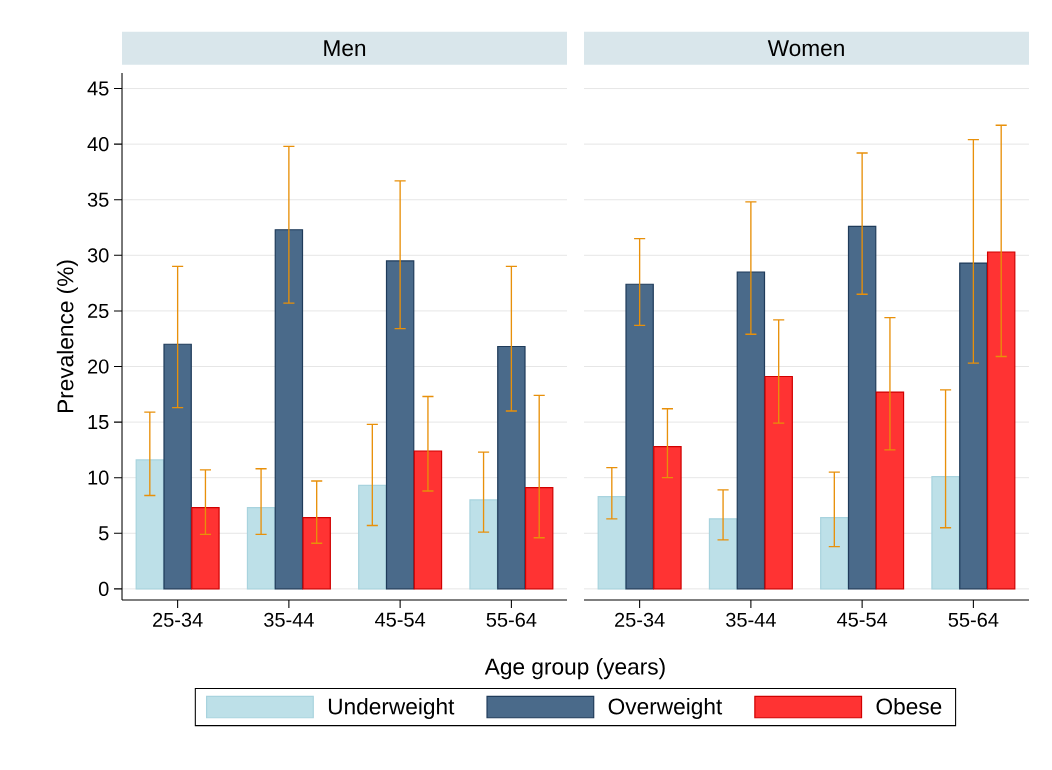  I want to click on legend-label: Overweight, so click(665, 708).